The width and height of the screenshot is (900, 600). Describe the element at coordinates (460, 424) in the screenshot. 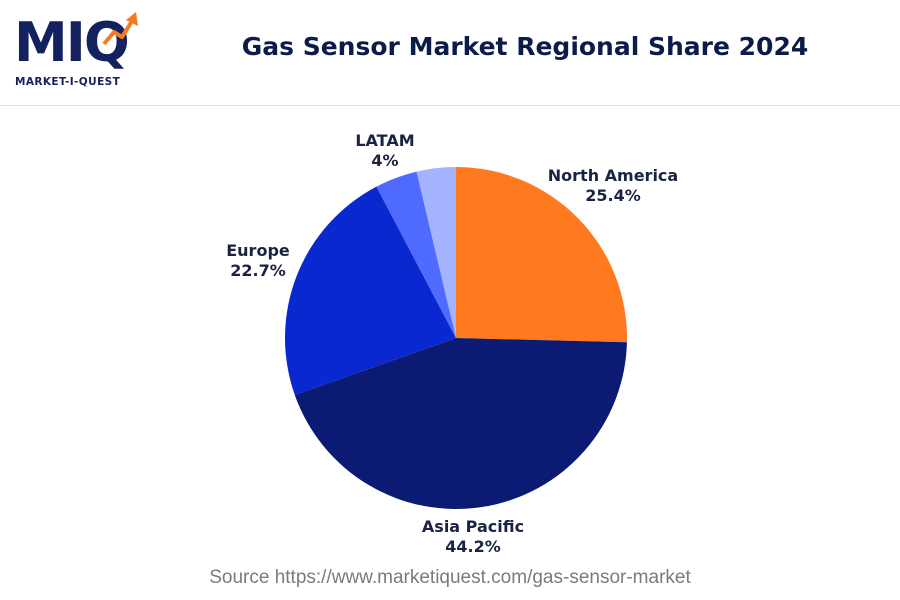

I see `slice-asia-pacific` at that location.